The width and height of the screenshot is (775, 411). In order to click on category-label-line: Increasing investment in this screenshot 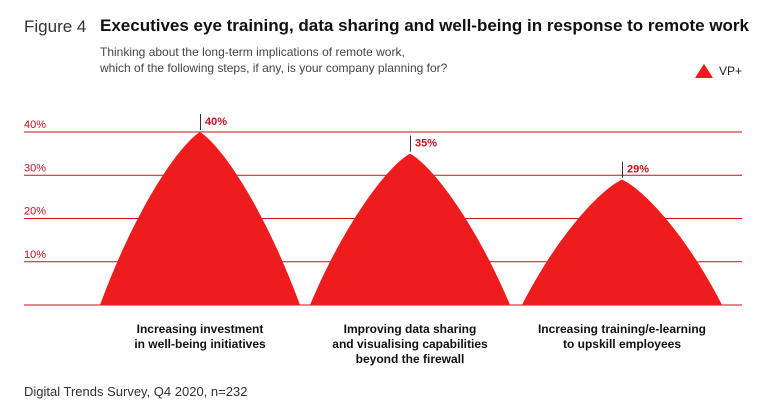, I will do `click(200, 329)`.